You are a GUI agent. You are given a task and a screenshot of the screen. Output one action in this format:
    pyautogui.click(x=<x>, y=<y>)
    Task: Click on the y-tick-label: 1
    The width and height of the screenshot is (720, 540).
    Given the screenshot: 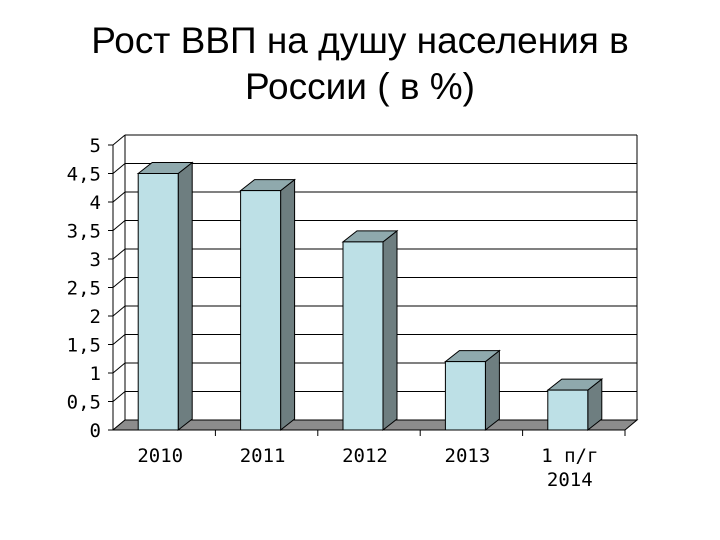 What is the action you would take?
    pyautogui.click(x=95, y=374)
    